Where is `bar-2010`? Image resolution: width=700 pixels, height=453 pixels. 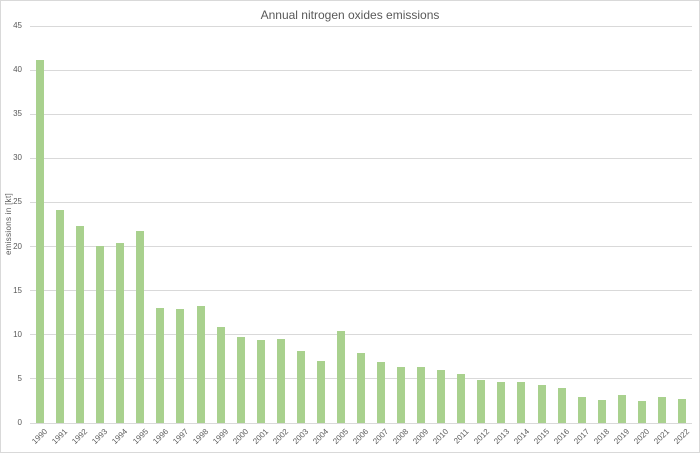 bar-2010 is located at coordinates (441, 396).